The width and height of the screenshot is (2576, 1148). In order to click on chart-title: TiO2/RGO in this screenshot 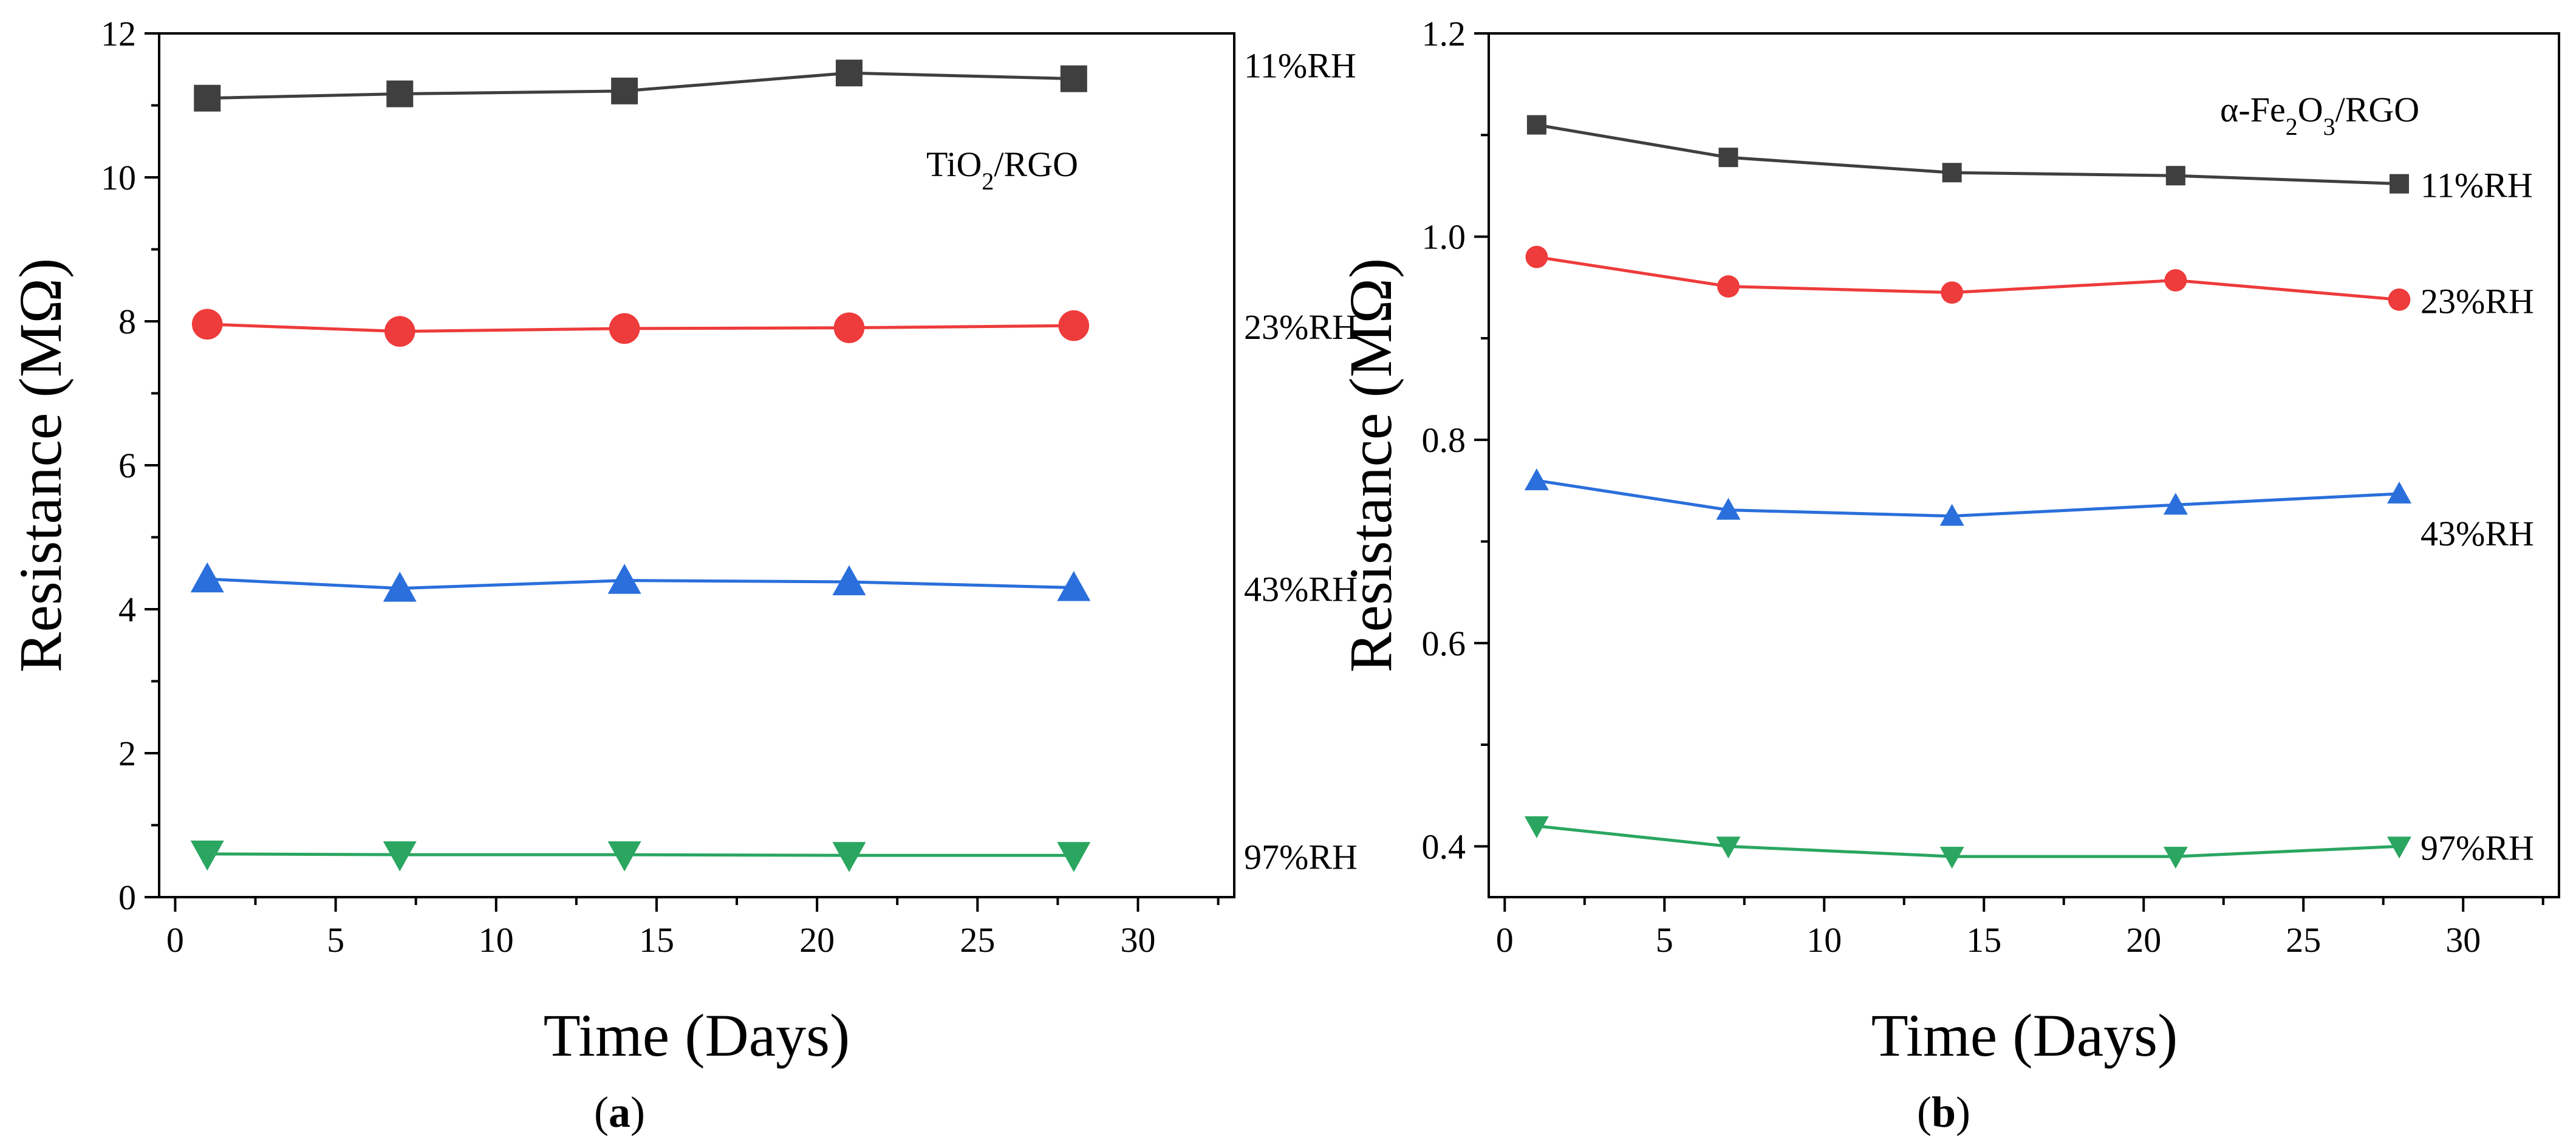, I will do `click(1002, 170)`.